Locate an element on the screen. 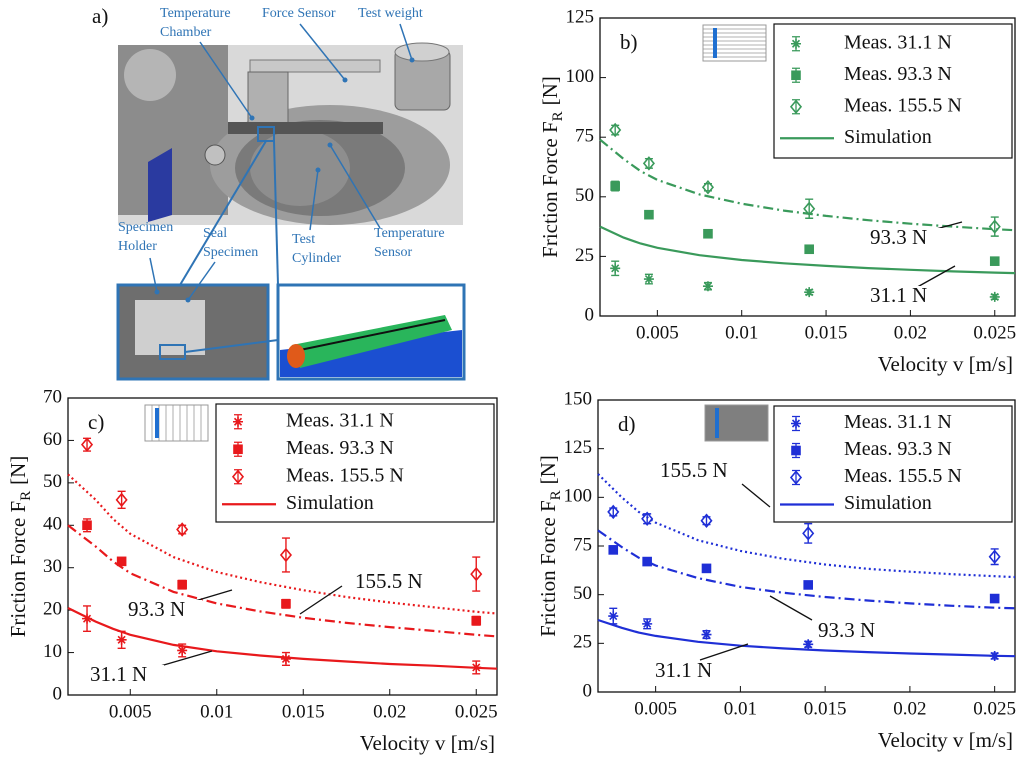  holder-shape is located at coordinates (170, 327).